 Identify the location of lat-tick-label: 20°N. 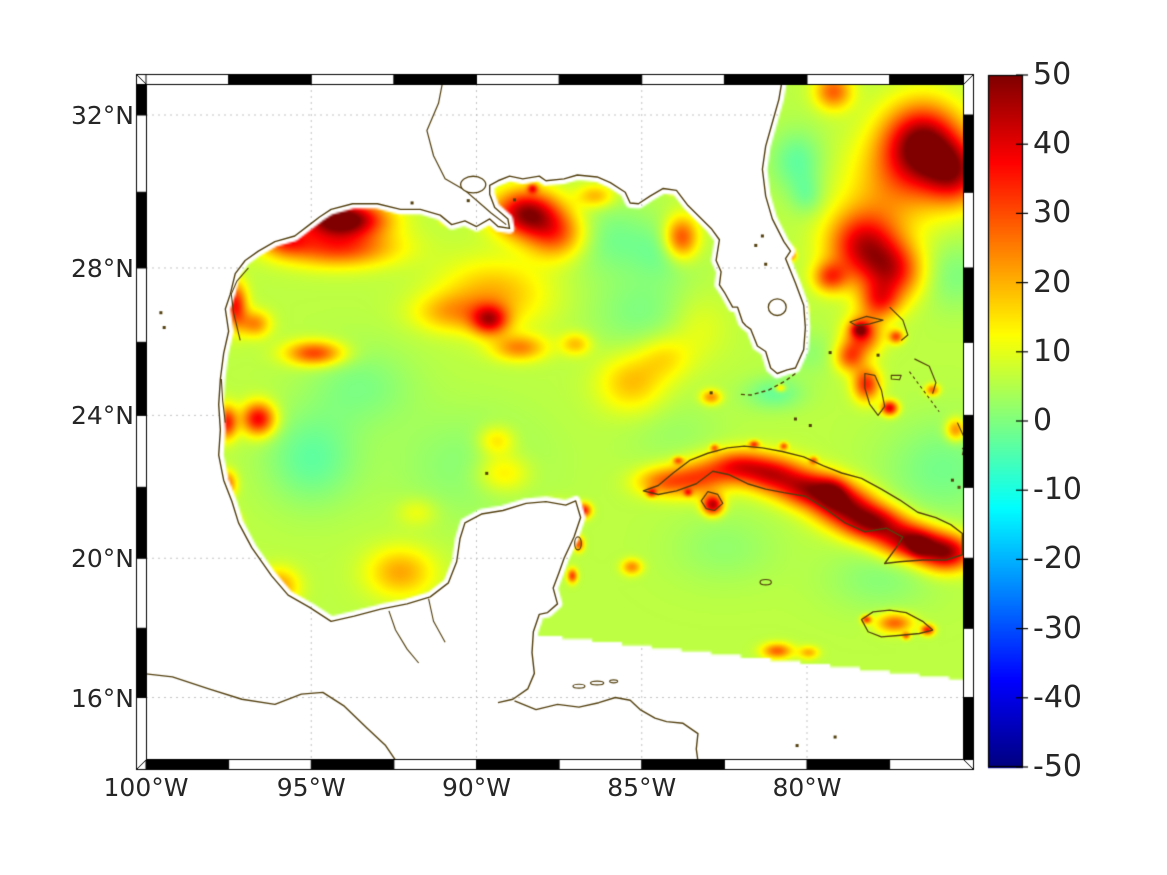
(102, 559).